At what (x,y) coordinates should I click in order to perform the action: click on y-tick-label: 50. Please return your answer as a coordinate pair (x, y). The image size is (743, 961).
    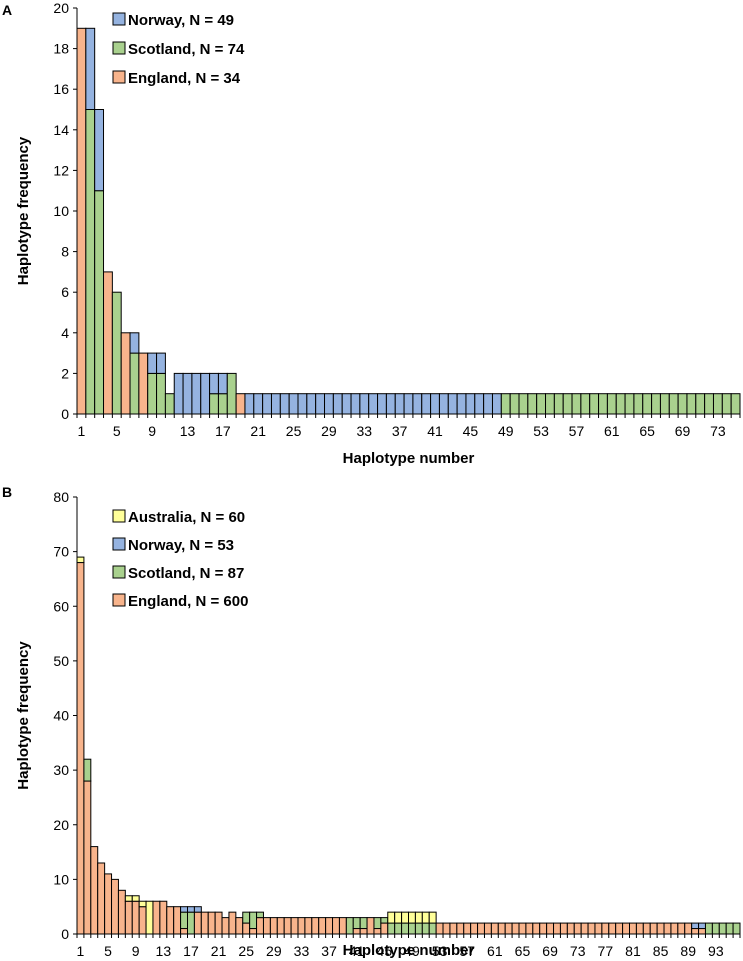
    Looking at the image, I should click on (61, 661).